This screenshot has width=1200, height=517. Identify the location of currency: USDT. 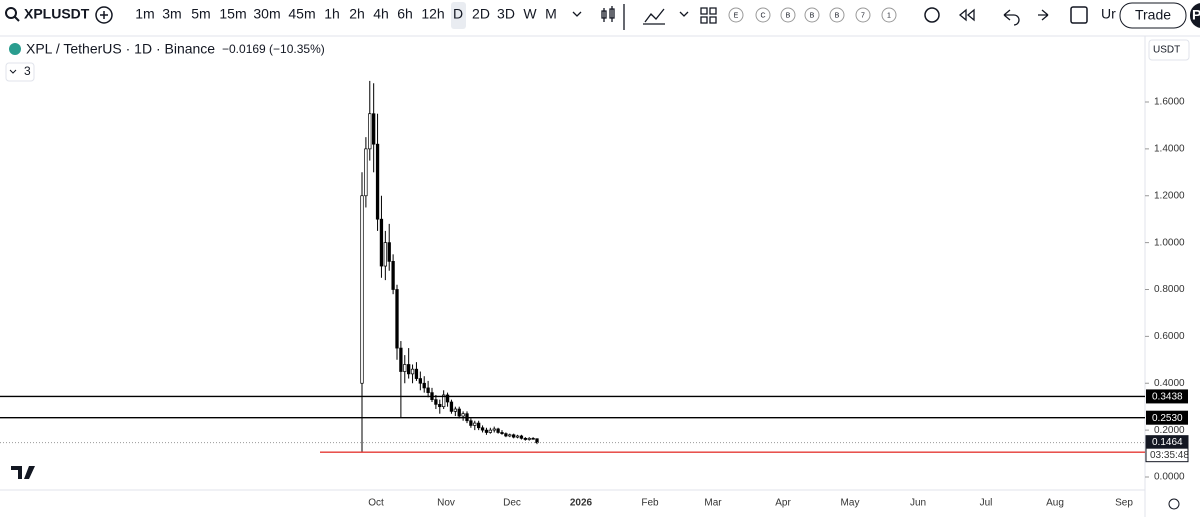
(1166, 50).